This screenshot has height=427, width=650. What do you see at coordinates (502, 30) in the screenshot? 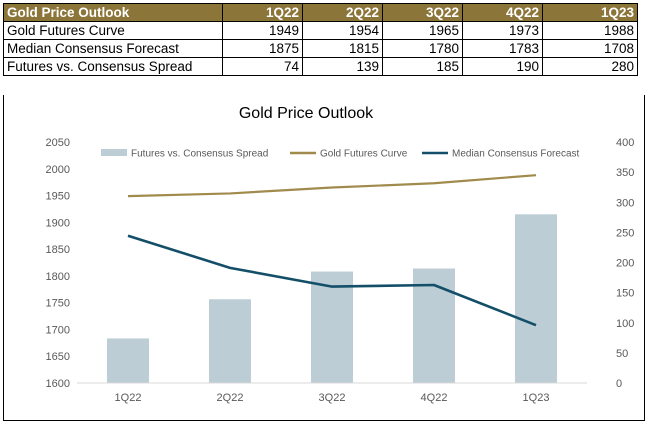
I see `table-cell: 1973` at bounding box center [502, 30].